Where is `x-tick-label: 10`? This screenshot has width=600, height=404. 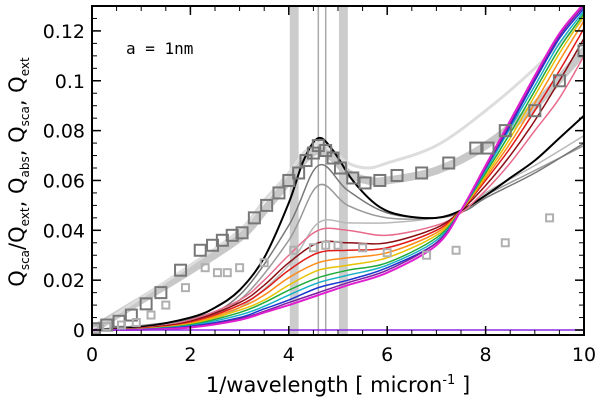
x-tick-label: 10 is located at coordinates (584, 355).